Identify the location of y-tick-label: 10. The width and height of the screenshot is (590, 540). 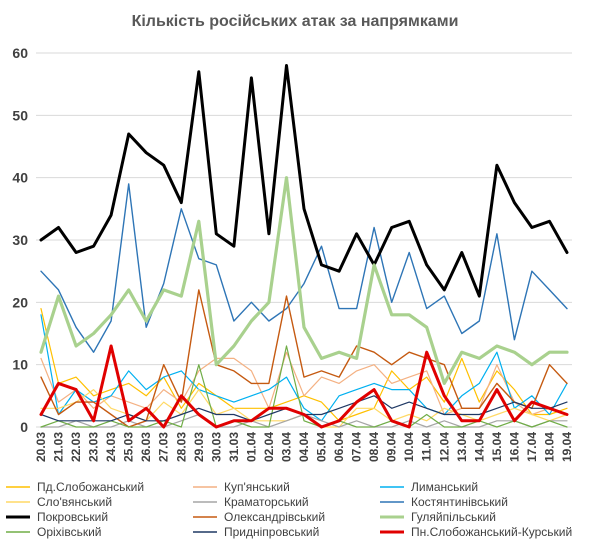
(20, 365).